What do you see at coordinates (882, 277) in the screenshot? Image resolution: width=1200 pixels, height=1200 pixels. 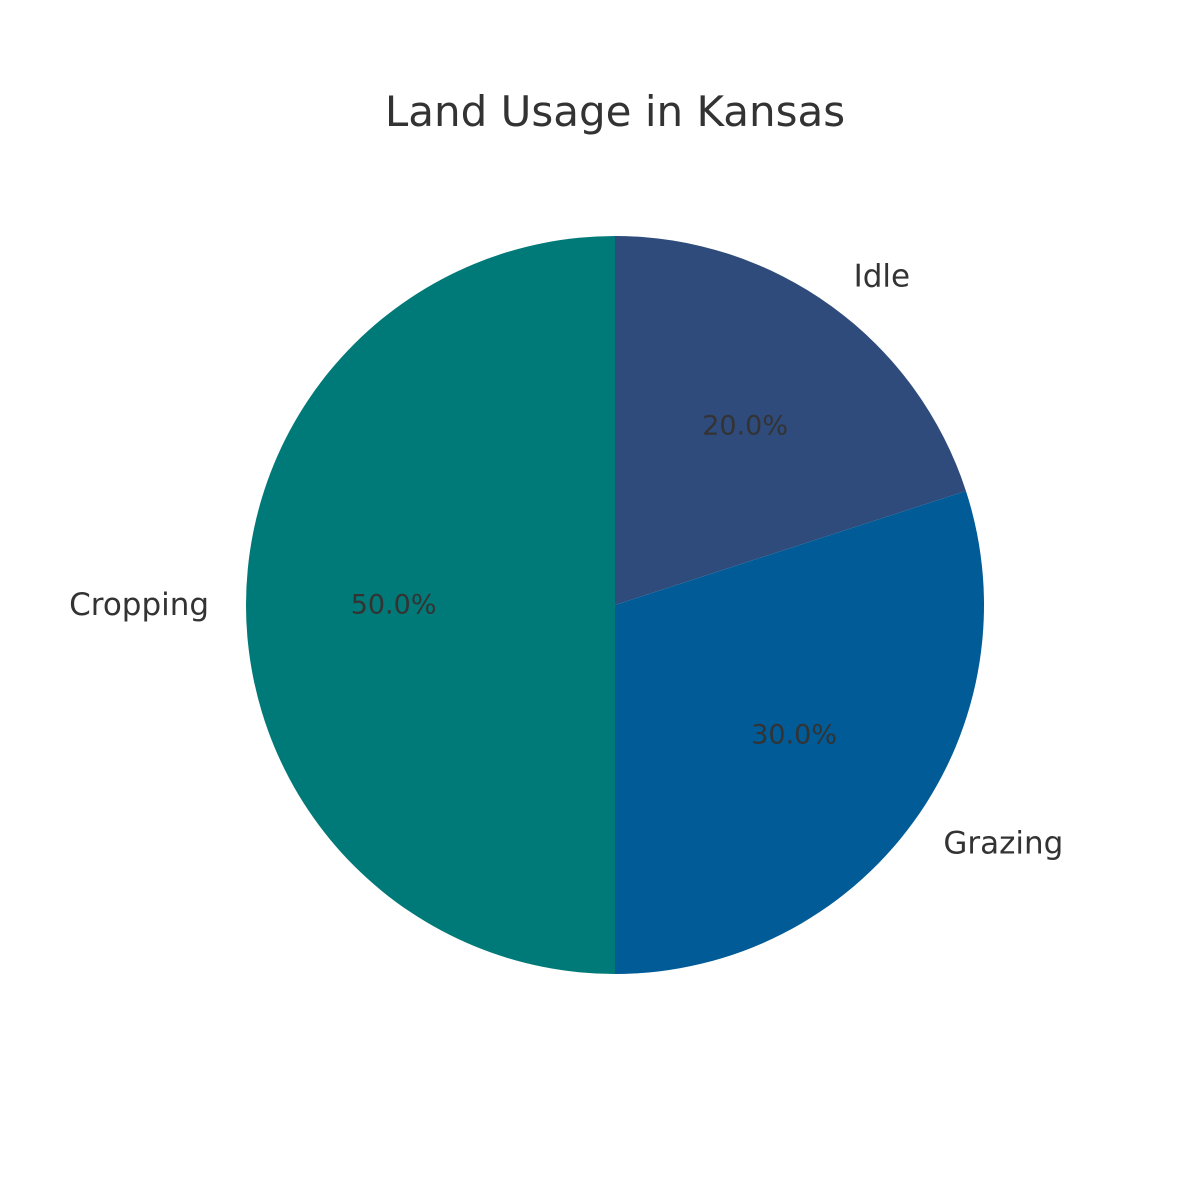 I see `slice-label-idle: Idle` at bounding box center [882, 277].